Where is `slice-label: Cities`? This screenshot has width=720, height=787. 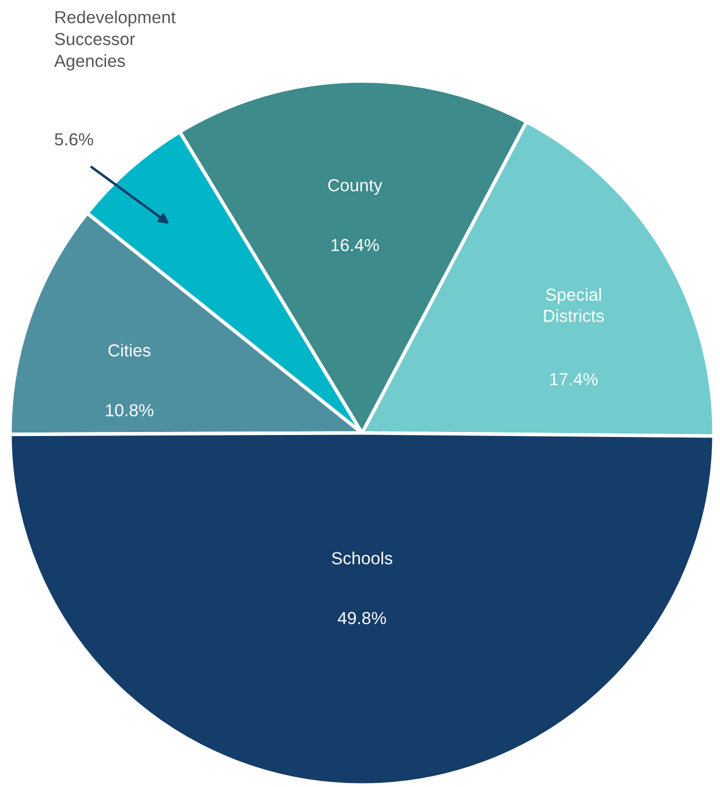 slice-label: Cities is located at coordinates (129, 350).